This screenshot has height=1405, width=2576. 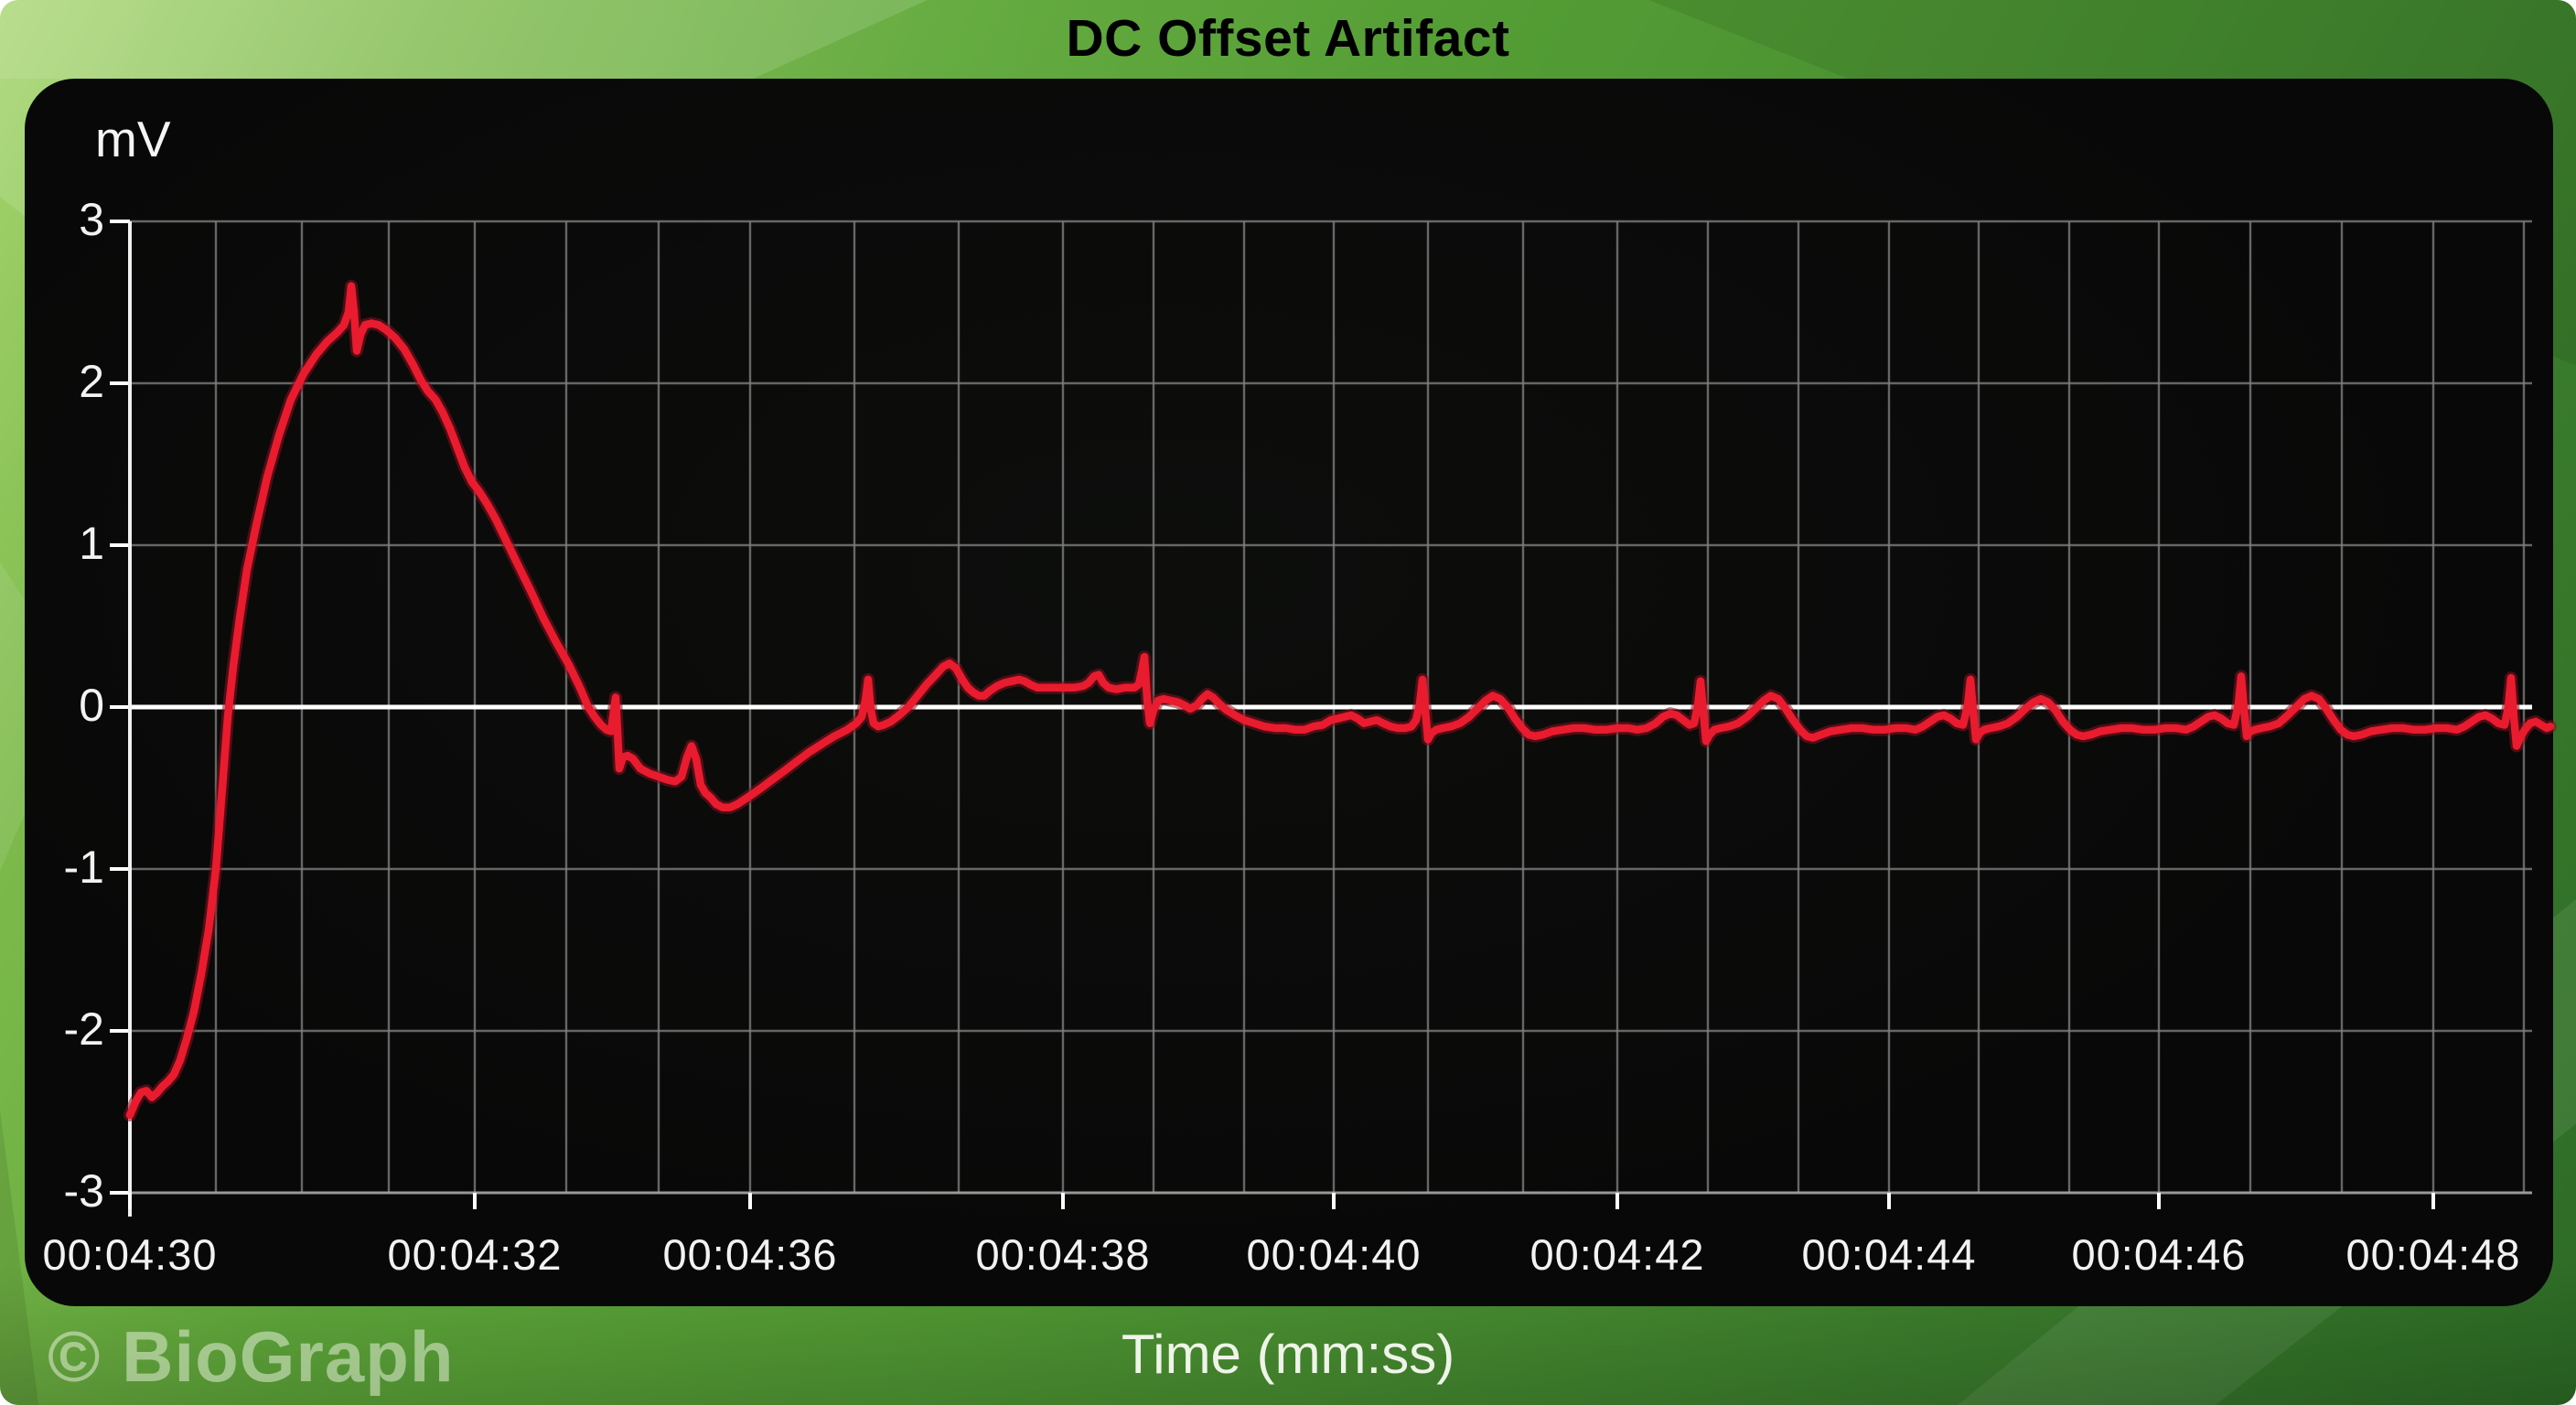 I want to click on y-tick-label: 0, so click(x=92, y=705).